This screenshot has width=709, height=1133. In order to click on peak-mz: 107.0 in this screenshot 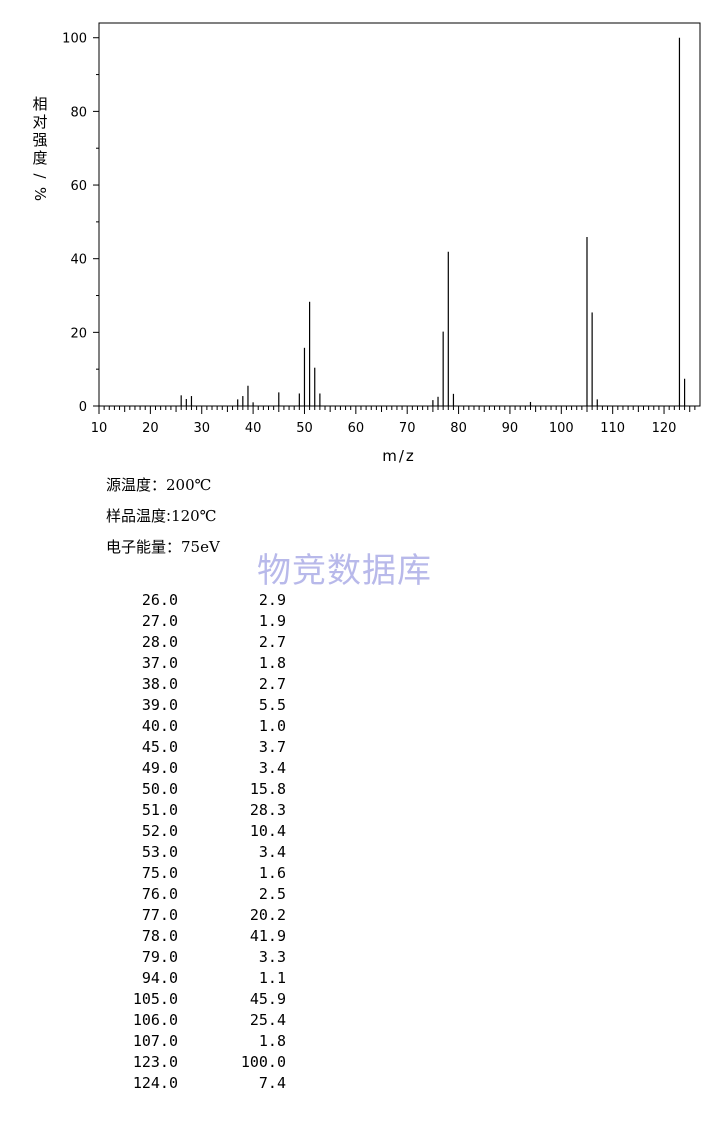, I will do `click(155, 1041)`.